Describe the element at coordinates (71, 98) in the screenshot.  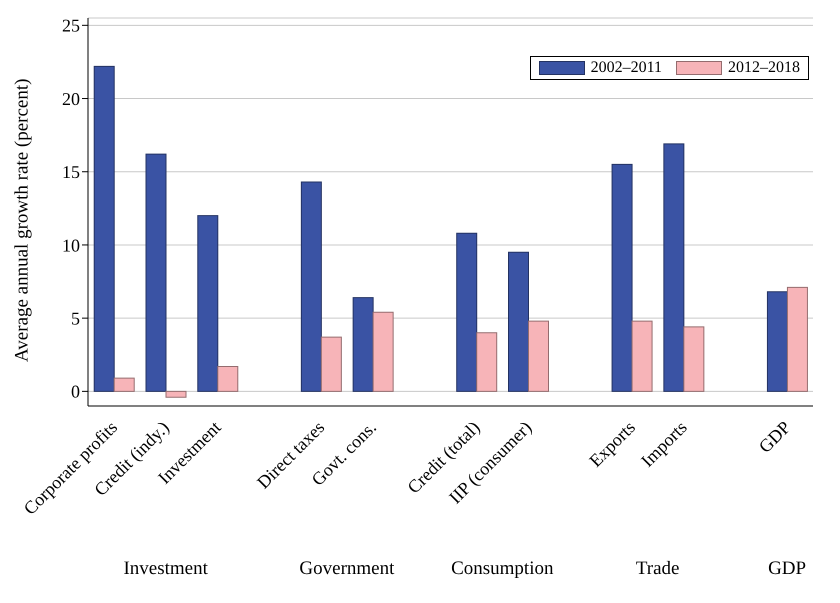
I see `y-tick-label: 20` at that location.